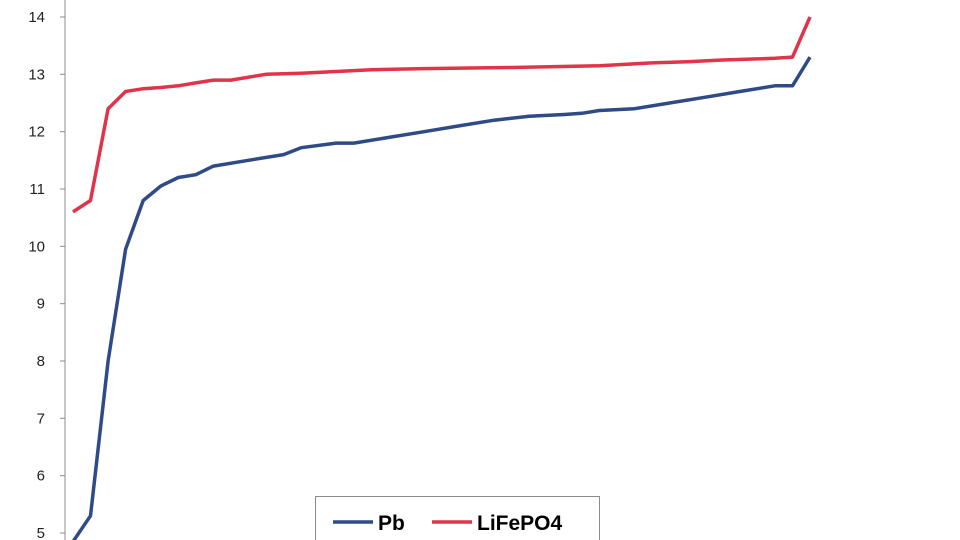 The width and height of the screenshot is (960, 540). What do you see at coordinates (36, 17) in the screenshot?
I see `y-tick-label: 14` at bounding box center [36, 17].